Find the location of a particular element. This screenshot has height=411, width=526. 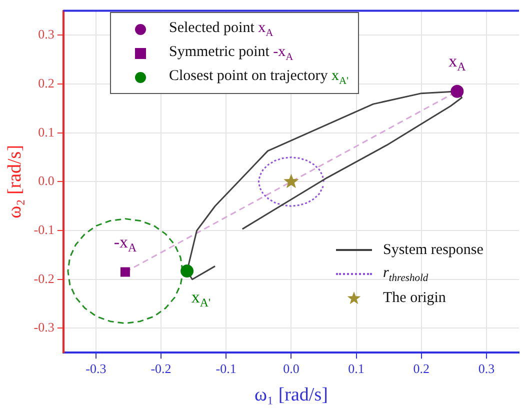

legend-label: r$_{threshold}$ is located at coordinates (405, 274).